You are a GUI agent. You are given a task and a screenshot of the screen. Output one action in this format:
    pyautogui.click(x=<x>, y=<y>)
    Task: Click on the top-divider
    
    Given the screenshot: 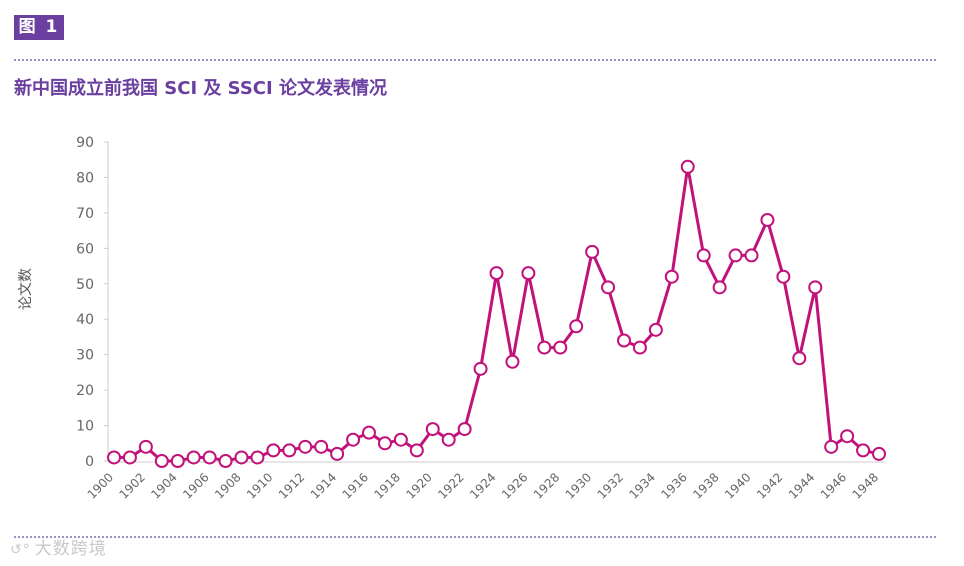 What is the action you would take?
    pyautogui.click(x=475, y=60)
    